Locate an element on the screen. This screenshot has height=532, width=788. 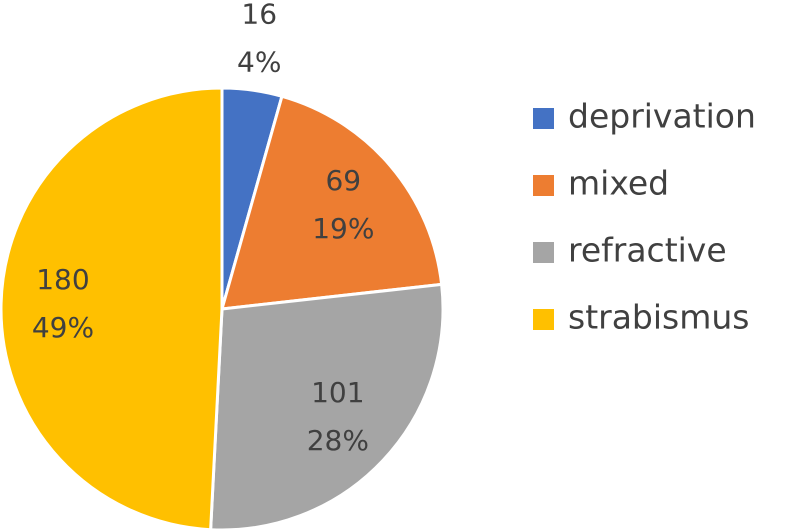
percent-label: 28% is located at coordinates (338, 440).